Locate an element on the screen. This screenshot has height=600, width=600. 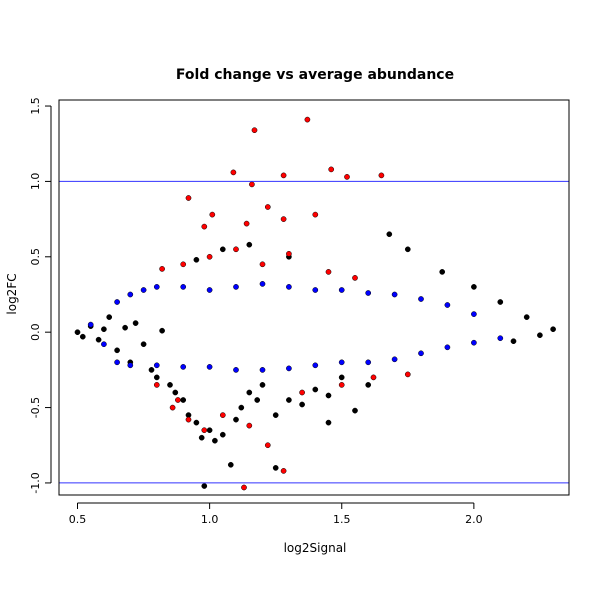
y-axis-label: log2FC is located at coordinates (12, 293).